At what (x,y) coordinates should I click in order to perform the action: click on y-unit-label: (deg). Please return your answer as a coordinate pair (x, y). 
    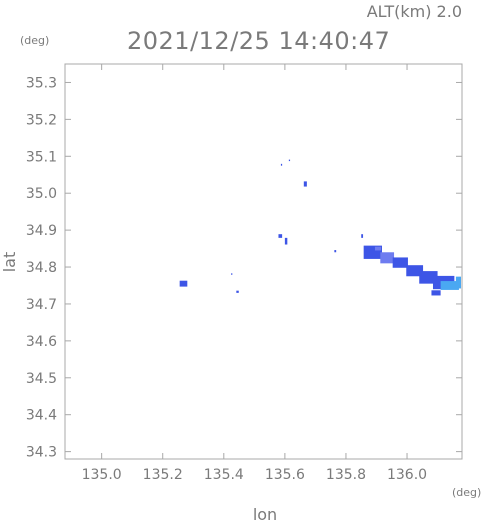
    Looking at the image, I should click on (34, 40).